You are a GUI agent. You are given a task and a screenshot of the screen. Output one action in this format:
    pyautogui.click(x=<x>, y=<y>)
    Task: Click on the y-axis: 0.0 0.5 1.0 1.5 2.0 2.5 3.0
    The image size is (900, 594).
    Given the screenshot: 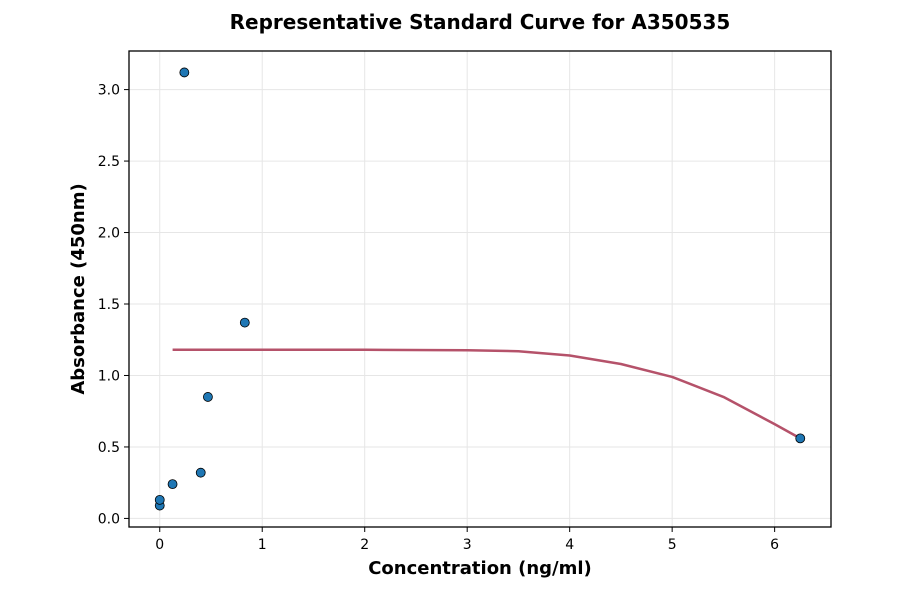 What is the action you would take?
    pyautogui.click(x=113, y=305)
    